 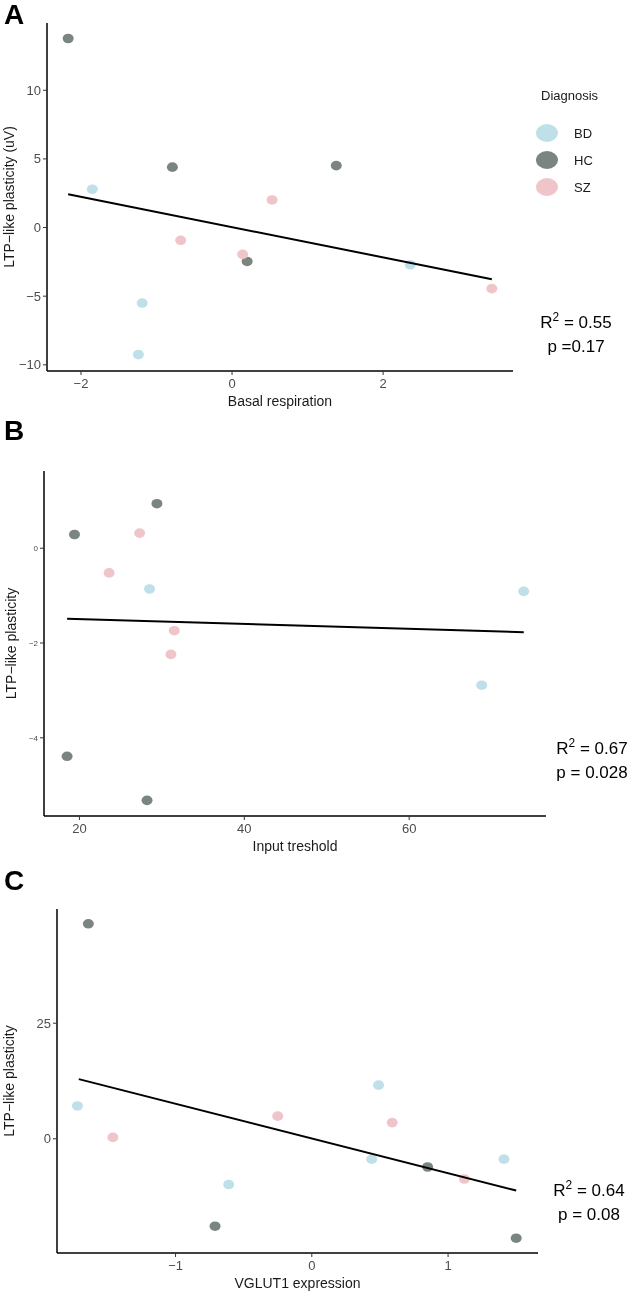 What do you see at coordinates (43, 1023) in the screenshot?
I see `y-tick-label: 25` at bounding box center [43, 1023].